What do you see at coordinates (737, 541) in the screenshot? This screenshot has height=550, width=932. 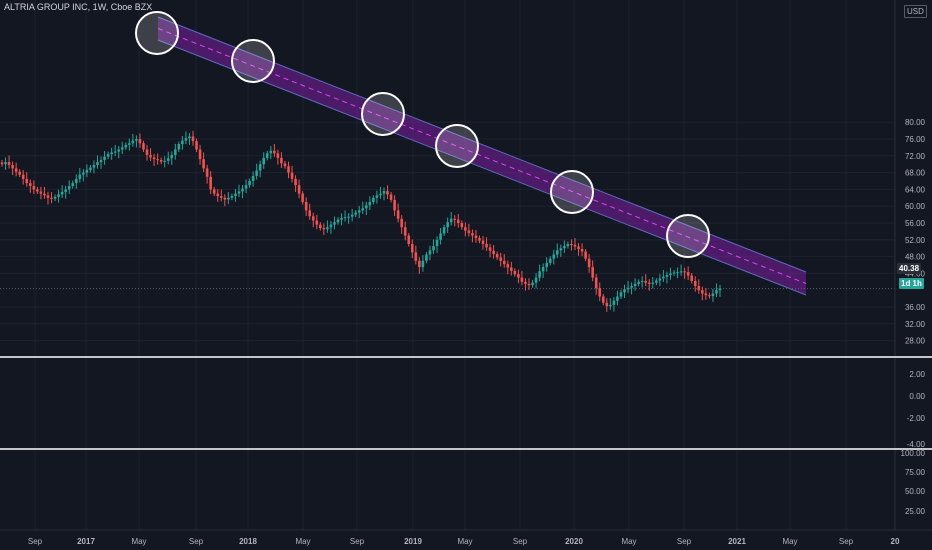 I see `time-tick-label: 2021` at bounding box center [737, 541].